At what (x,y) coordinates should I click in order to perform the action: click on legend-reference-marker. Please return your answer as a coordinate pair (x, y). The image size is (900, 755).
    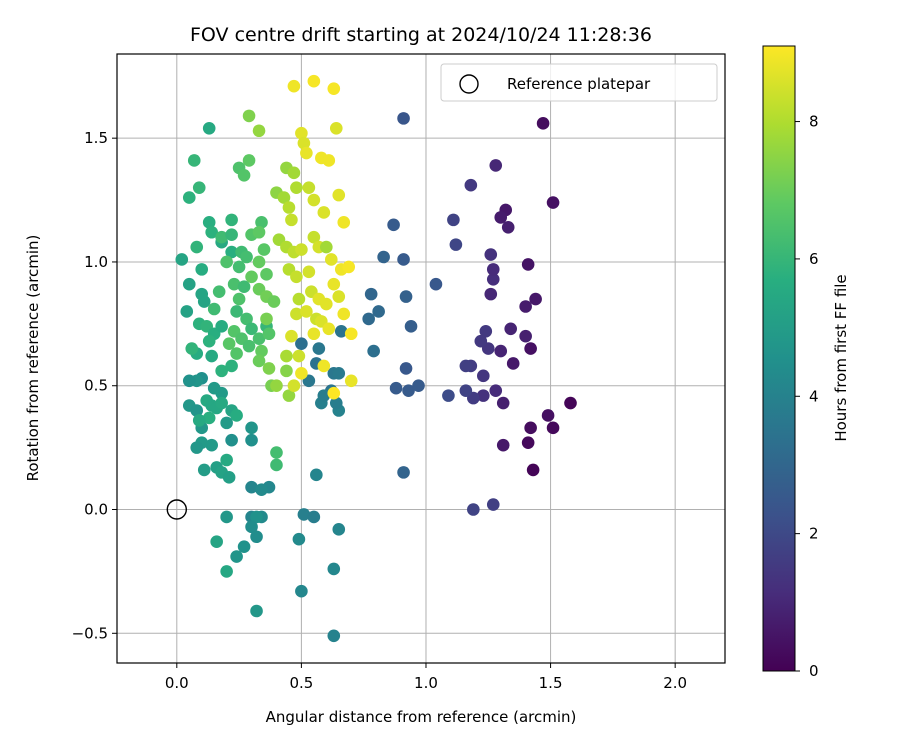
    Looking at the image, I should click on (469, 84).